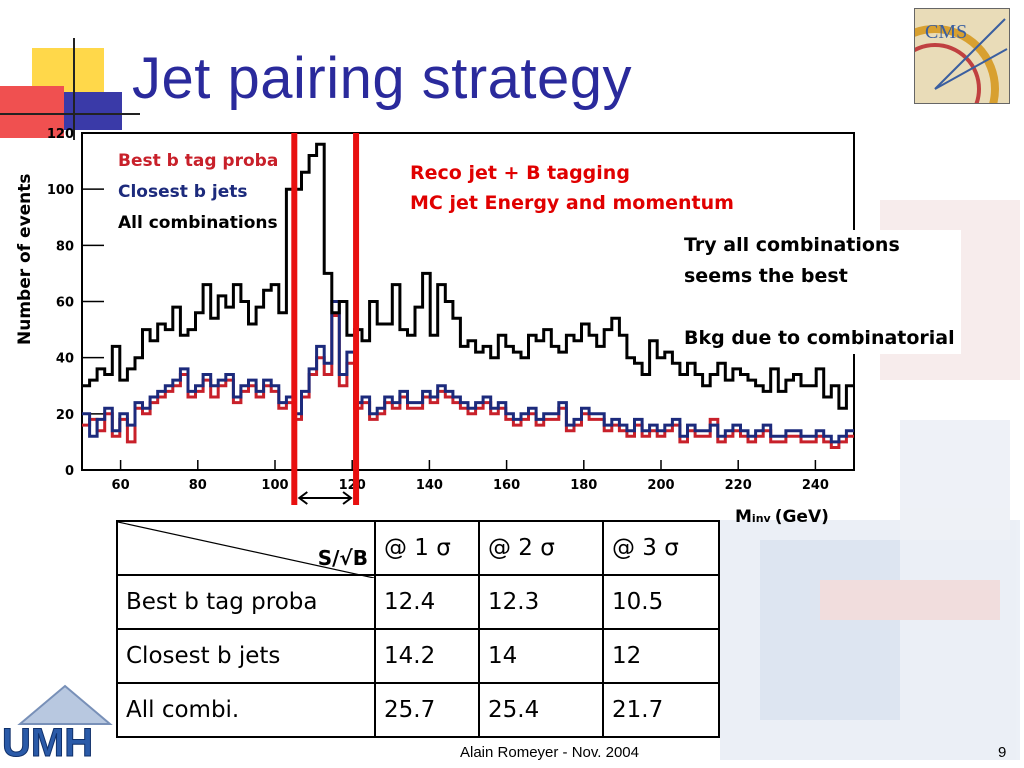 The width and height of the screenshot is (1024, 768). I want to click on table-cell: 12, so click(661, 656).